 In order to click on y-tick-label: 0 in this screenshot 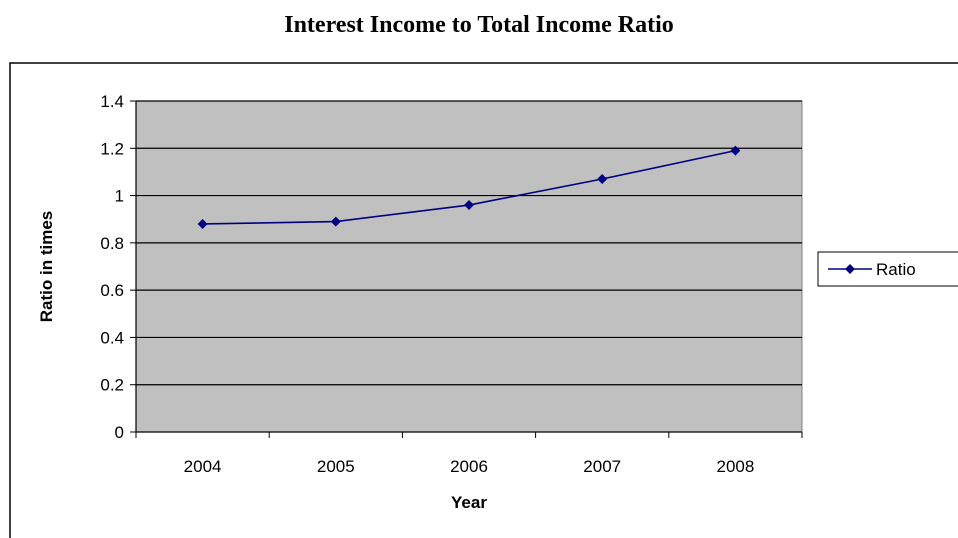, I will do `click(119, 432)`.